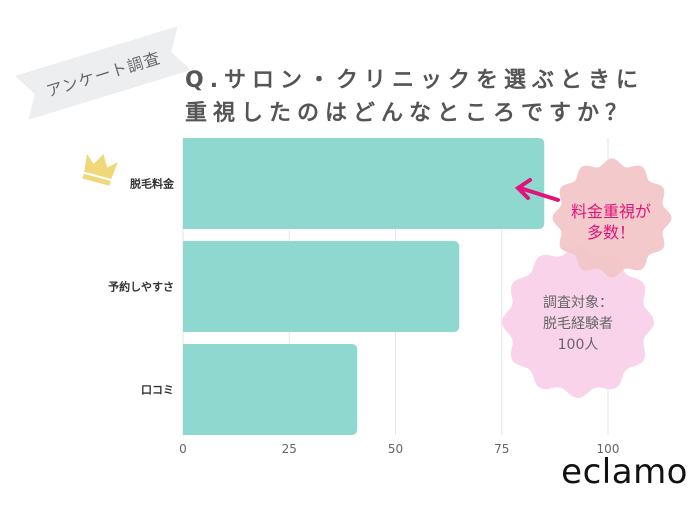 The height and width of the screenshot is (525, 700). Describe the element at coordinates (157, 390) in the screenshot. I see `category-label: 口コミ` at that location.